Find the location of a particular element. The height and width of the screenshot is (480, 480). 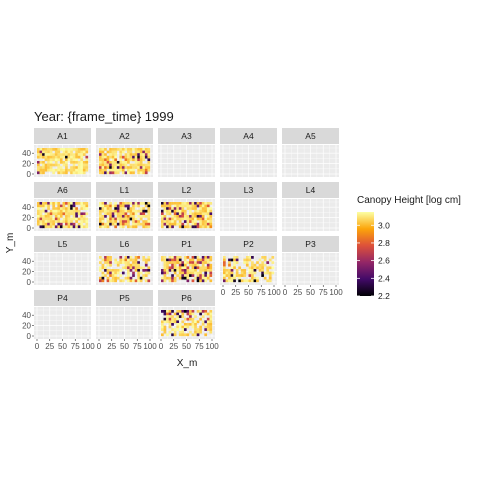

facet-panel-p4: P4 is located at coordinates (62, 314).